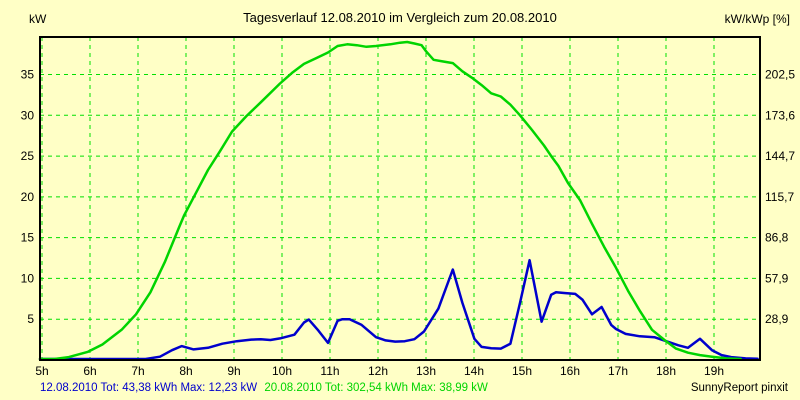  I want to click on legend-entry-20-08-2010: 20.08.2010 Tot: 302,54 kWh Max: 38,99 kW, so click(376, 388).